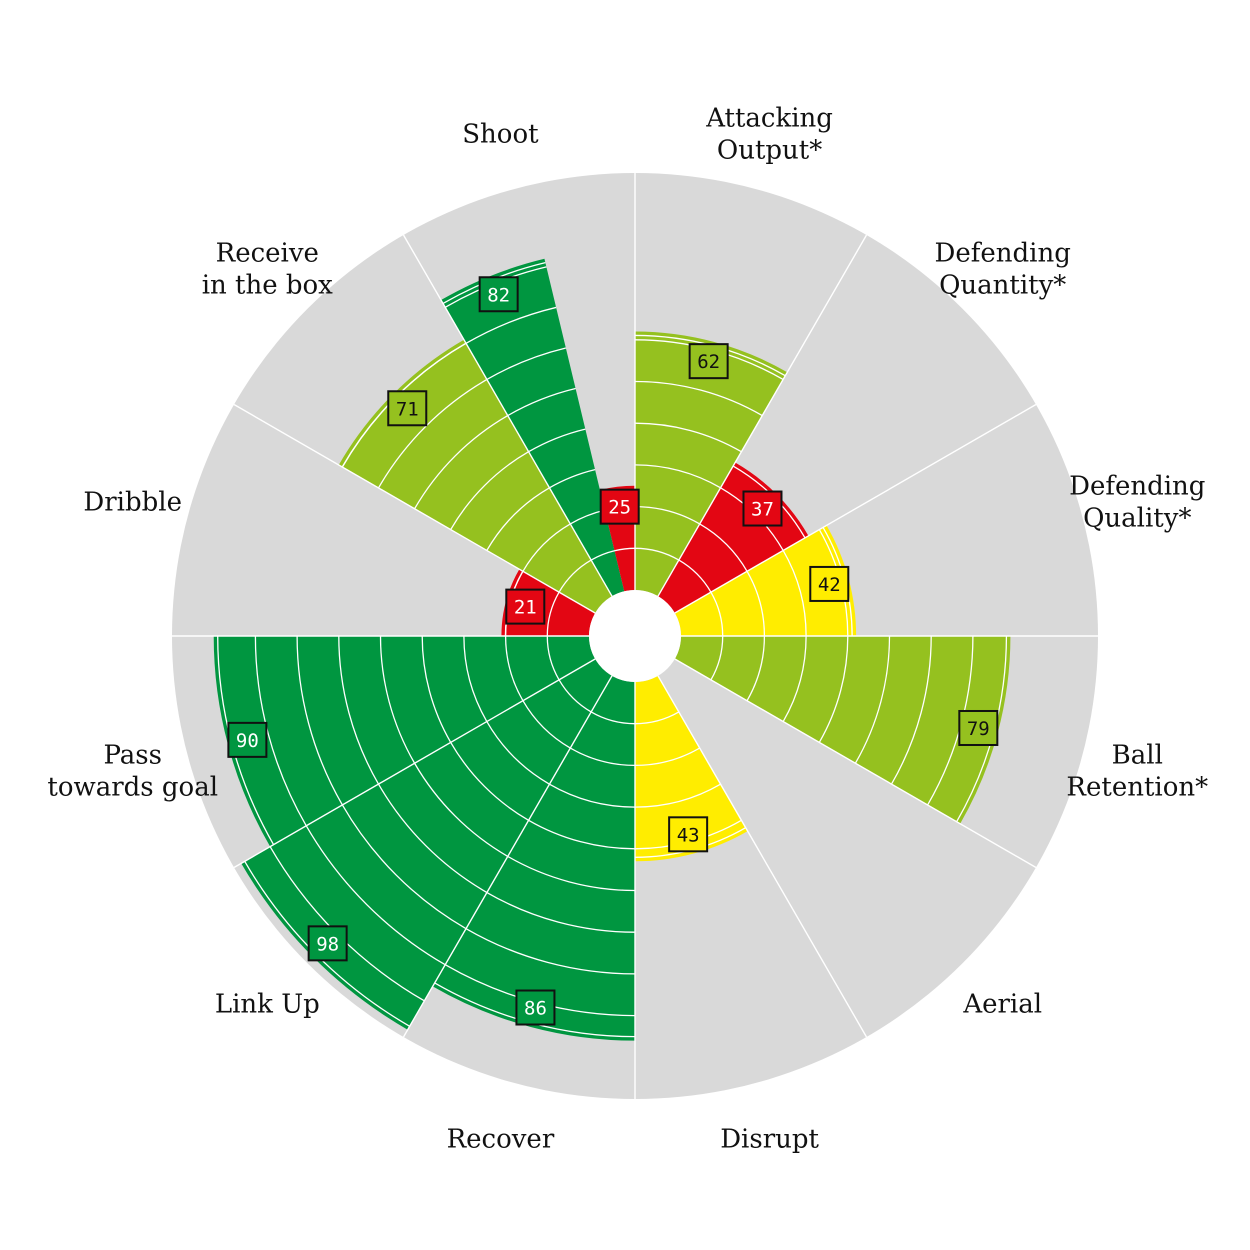  What do you see at coordinates (1003, 269) in the screenshot?
I see `category-label: Defending Quantity*` at bounding box center [1003, 269].